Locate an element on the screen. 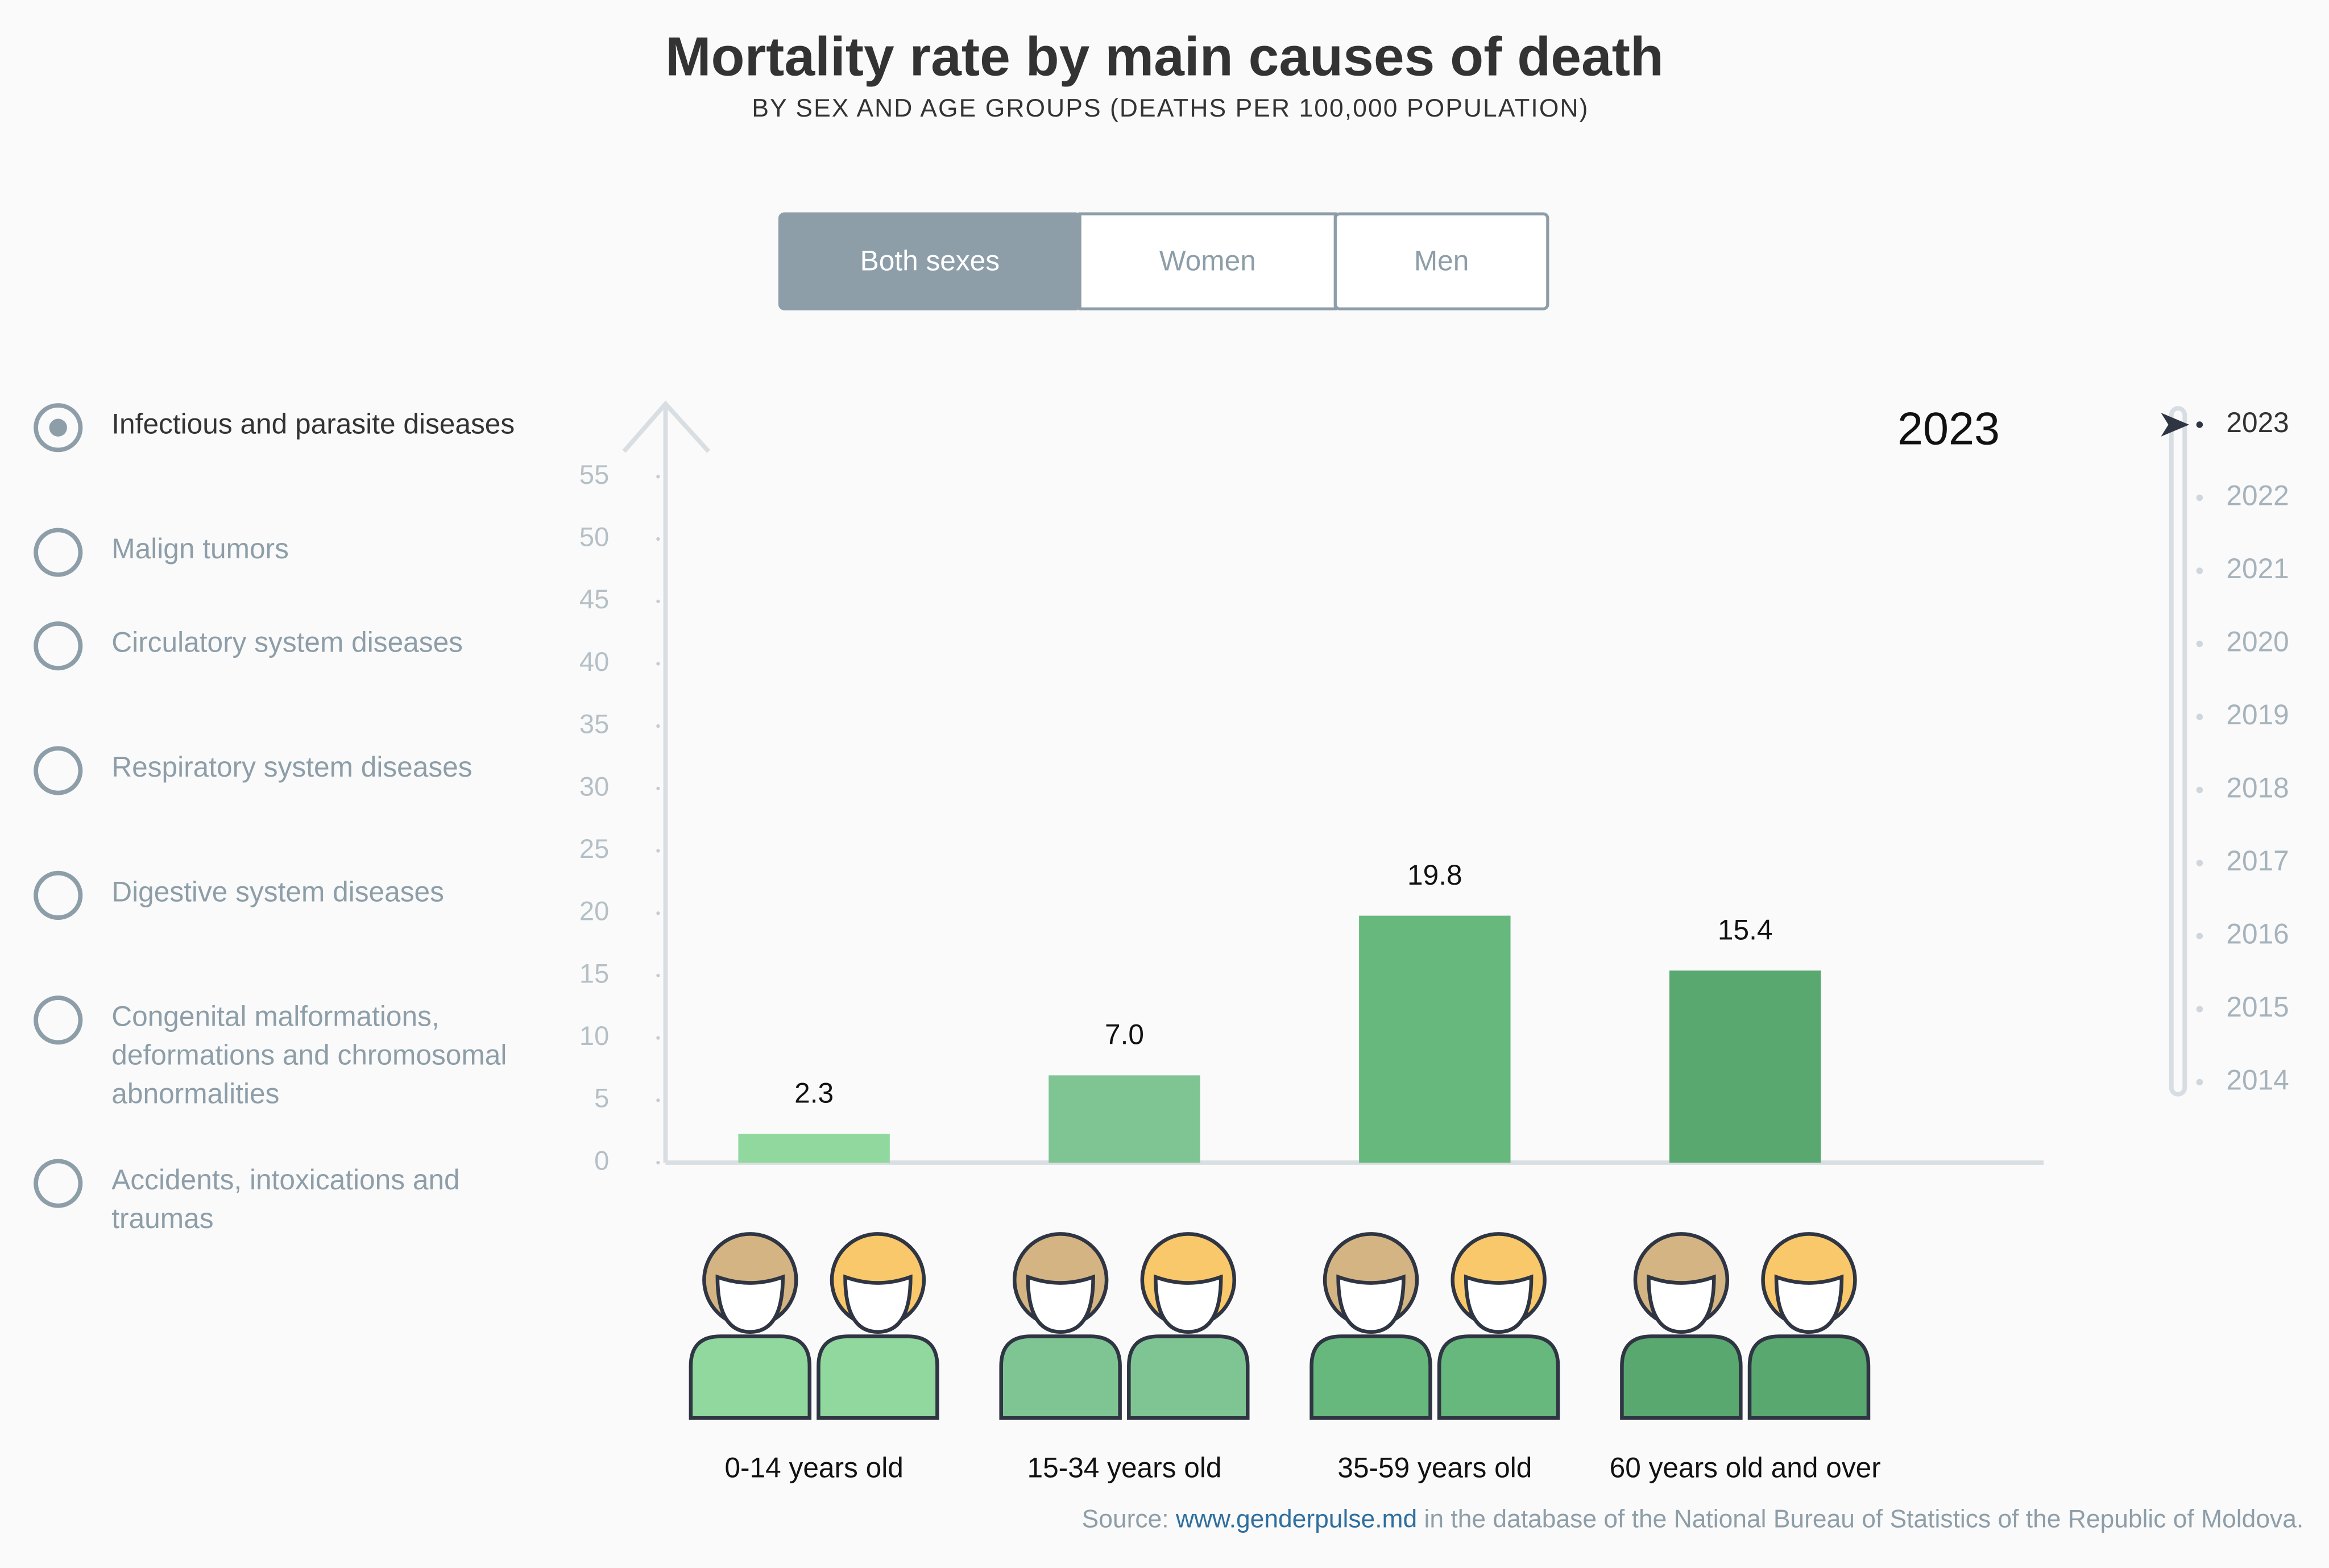 This screenshot has width=2329, height=1568. value-label: 19.8 is located at coordinates (1434, 875).